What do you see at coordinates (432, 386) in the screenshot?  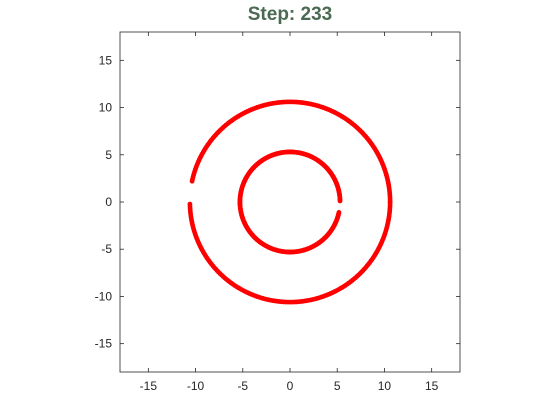 I see `x-tick-label: 15` at bounding box center [432, 386].